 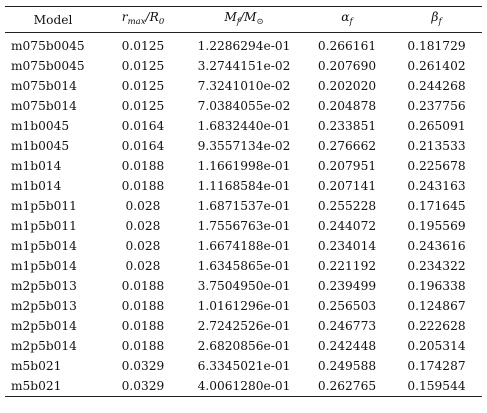 What do you see at coordinates (436, 206) in the screenshot?
I see `cell-beta-f: 0.171645` at bounding box center [436, 206].